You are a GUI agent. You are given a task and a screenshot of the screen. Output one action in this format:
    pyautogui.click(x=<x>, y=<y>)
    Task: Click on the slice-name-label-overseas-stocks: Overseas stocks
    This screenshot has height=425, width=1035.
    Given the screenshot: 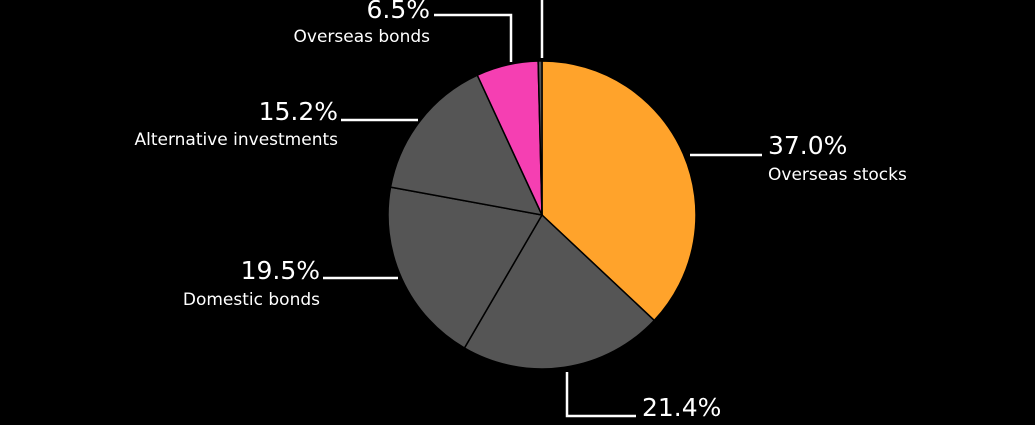 What is the action you would take?
    pyautogui.click(x=837, y=175)
    